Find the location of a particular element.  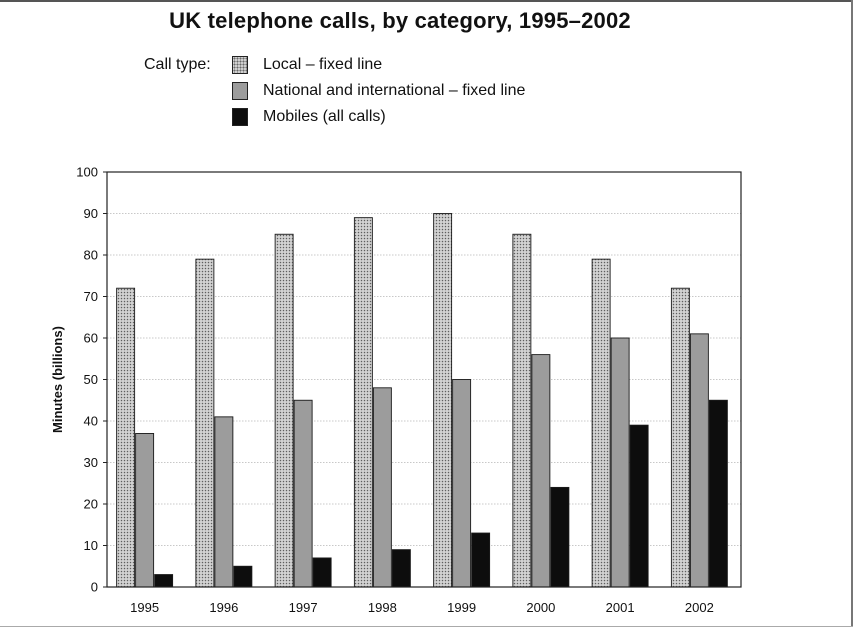

bar-mobile-2001 is located at coordinates (639, 506).